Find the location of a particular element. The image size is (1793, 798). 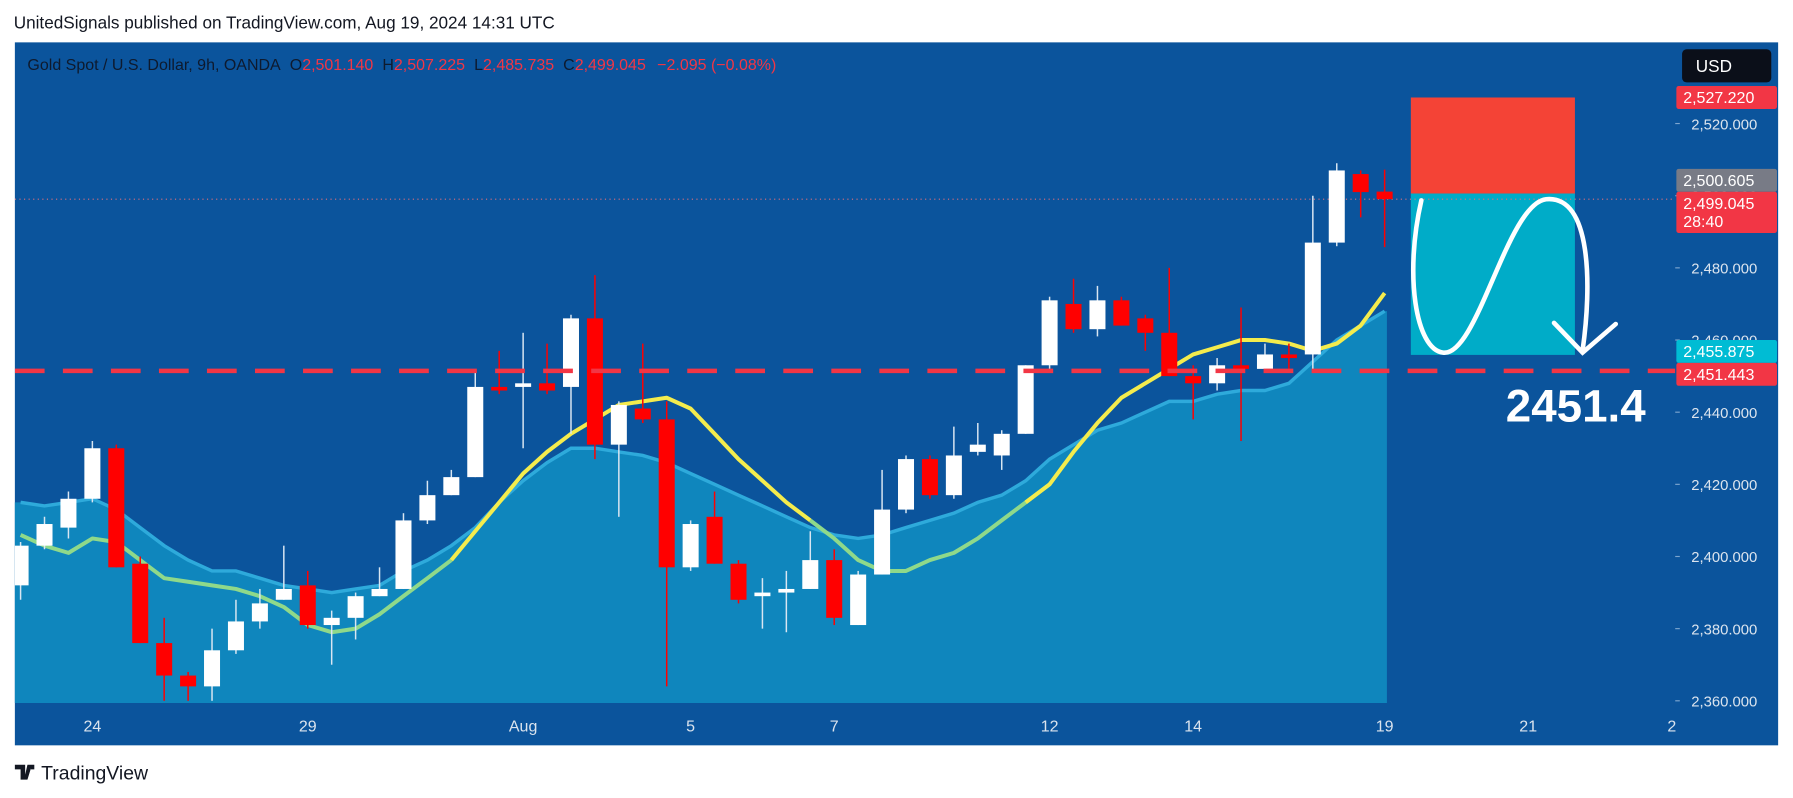

price-tag-label: 2,500.605 is located at coordinates (1718, 181).